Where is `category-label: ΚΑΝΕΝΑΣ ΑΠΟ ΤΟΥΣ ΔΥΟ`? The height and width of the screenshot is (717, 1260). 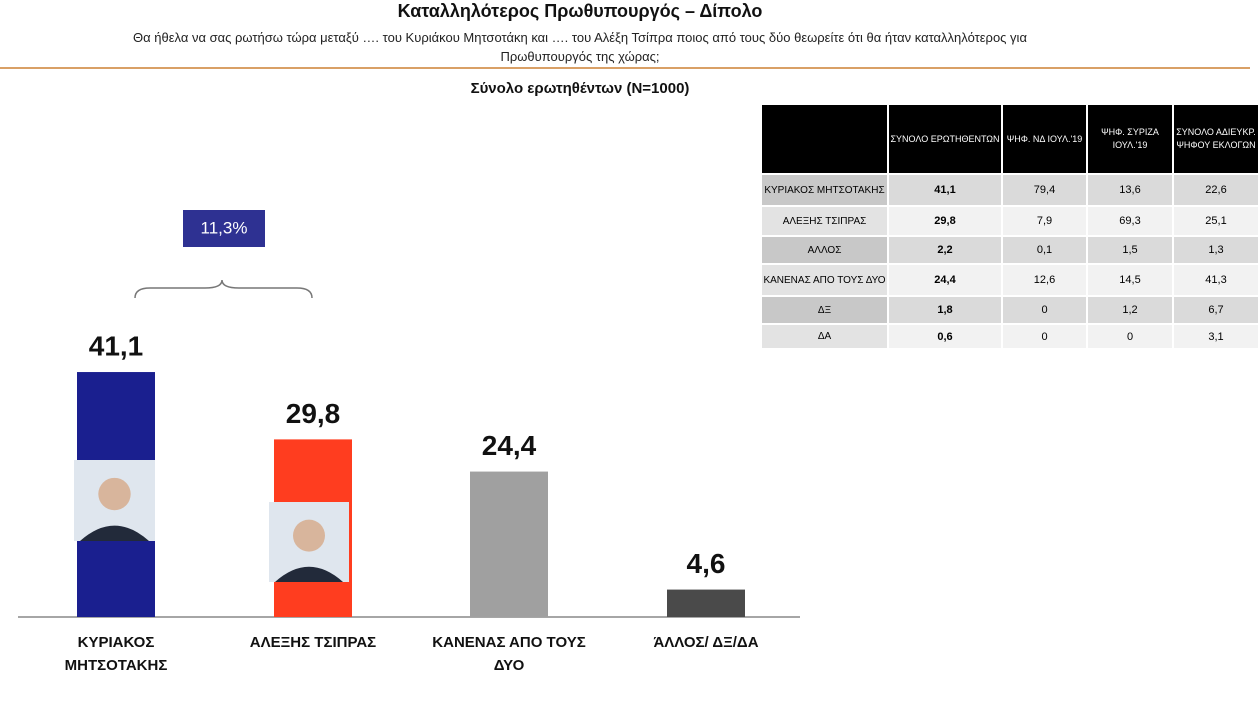 category-label: ΚΑΝΕΝΑΣ ΑΠΟ ΤΟΥΣ ΔΥΟ is located at coordinates (509, 654).